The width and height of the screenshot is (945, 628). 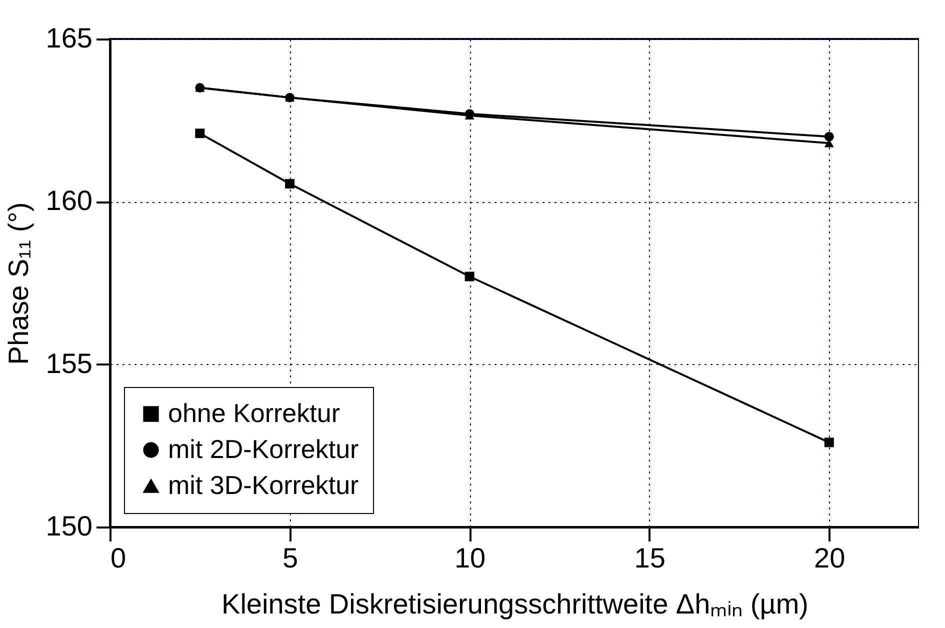 What do you see at coordinates (290, 558) in the screenshot?
I see `x-tick-label: 5` at bounding box center [290, 558].